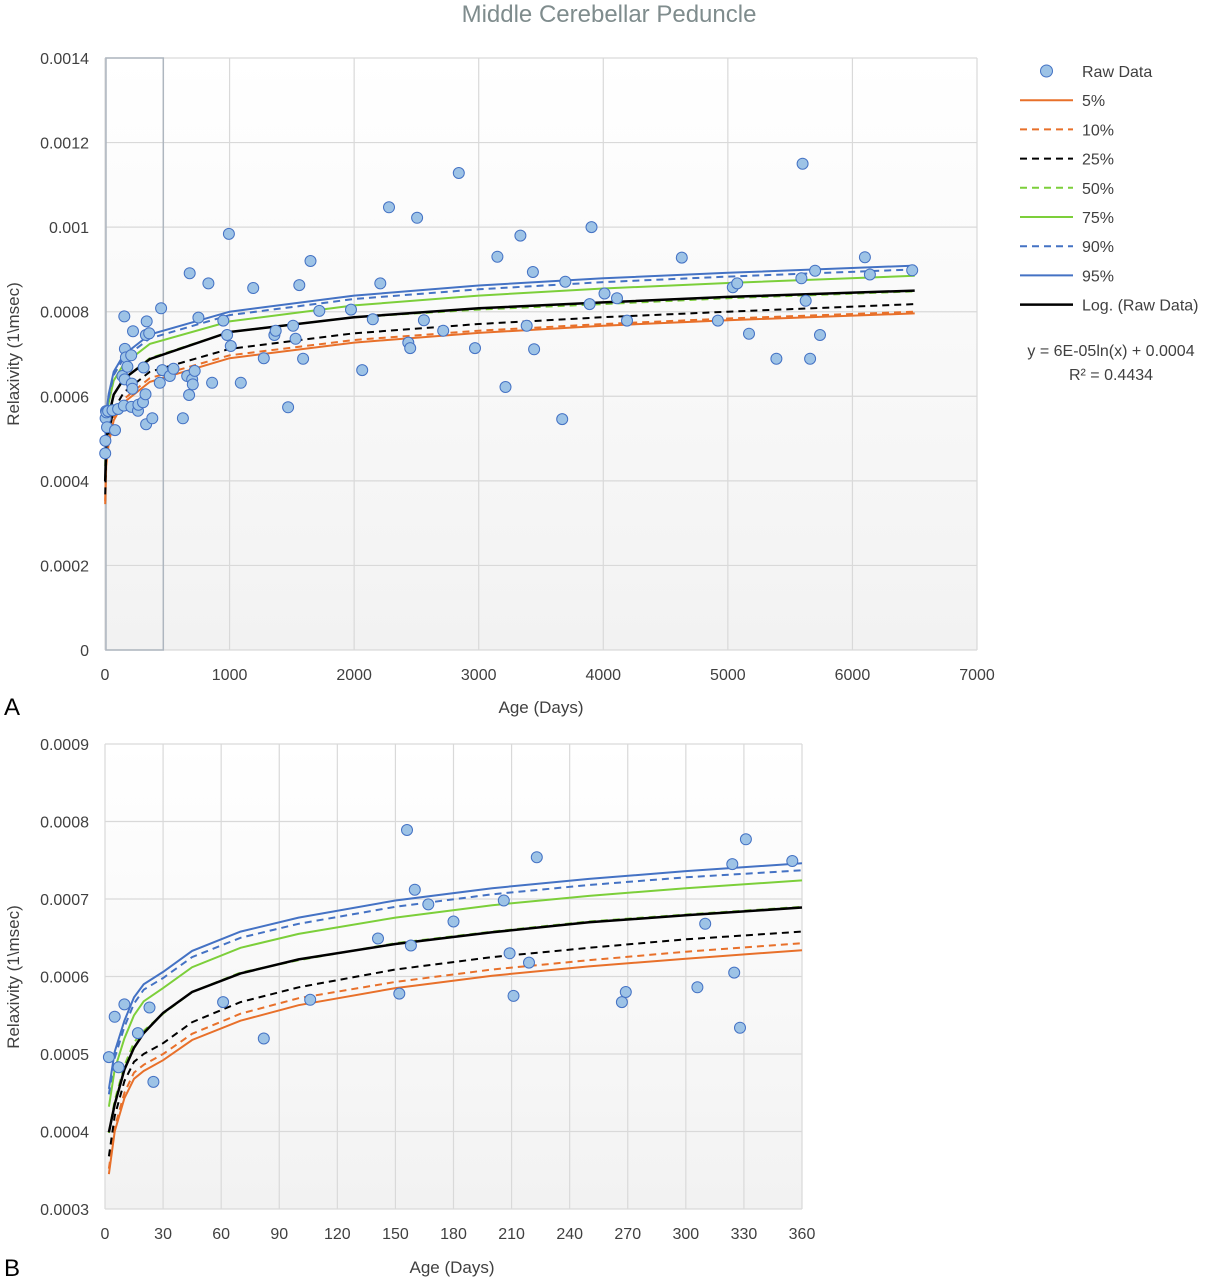 This screenshot has width=1210, height=1280. What do you see at coordinates (853, 675) in the screenshot?
I see `x-tick-label-a-6: 6000` at bounding box center [853, 675].